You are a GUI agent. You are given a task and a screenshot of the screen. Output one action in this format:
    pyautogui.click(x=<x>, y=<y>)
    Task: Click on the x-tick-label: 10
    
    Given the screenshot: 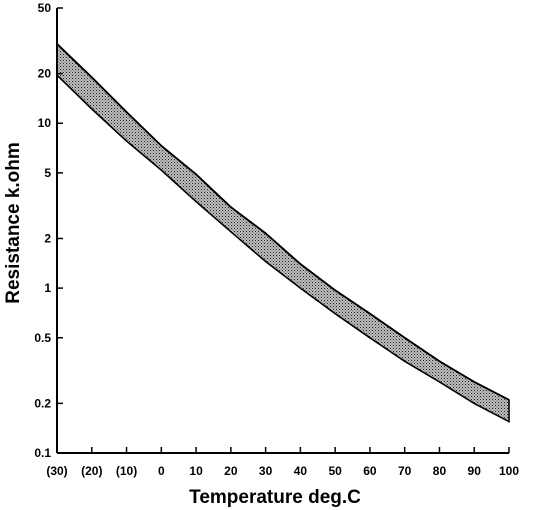 What is the action you would take?
    pyautogui.click(x=196, y=471)
    